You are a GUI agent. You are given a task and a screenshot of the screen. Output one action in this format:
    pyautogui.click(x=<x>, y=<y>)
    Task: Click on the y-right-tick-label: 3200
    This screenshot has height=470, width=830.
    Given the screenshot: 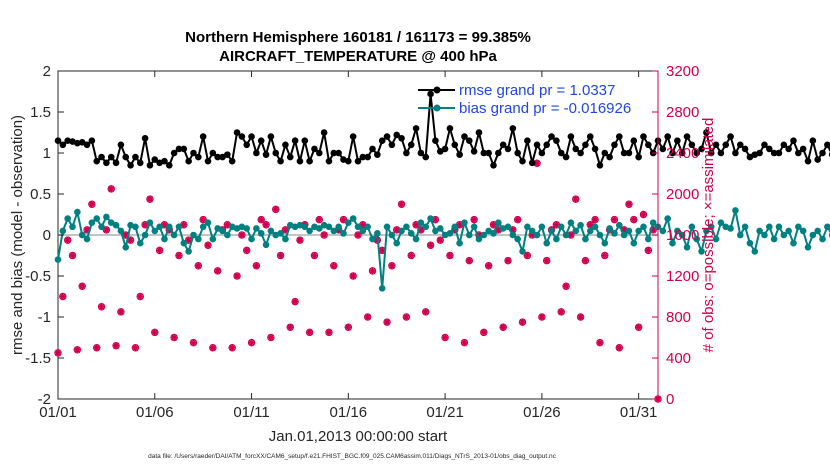 What is the action you would take?
    pyautogui.click(x=682, y=71)
    